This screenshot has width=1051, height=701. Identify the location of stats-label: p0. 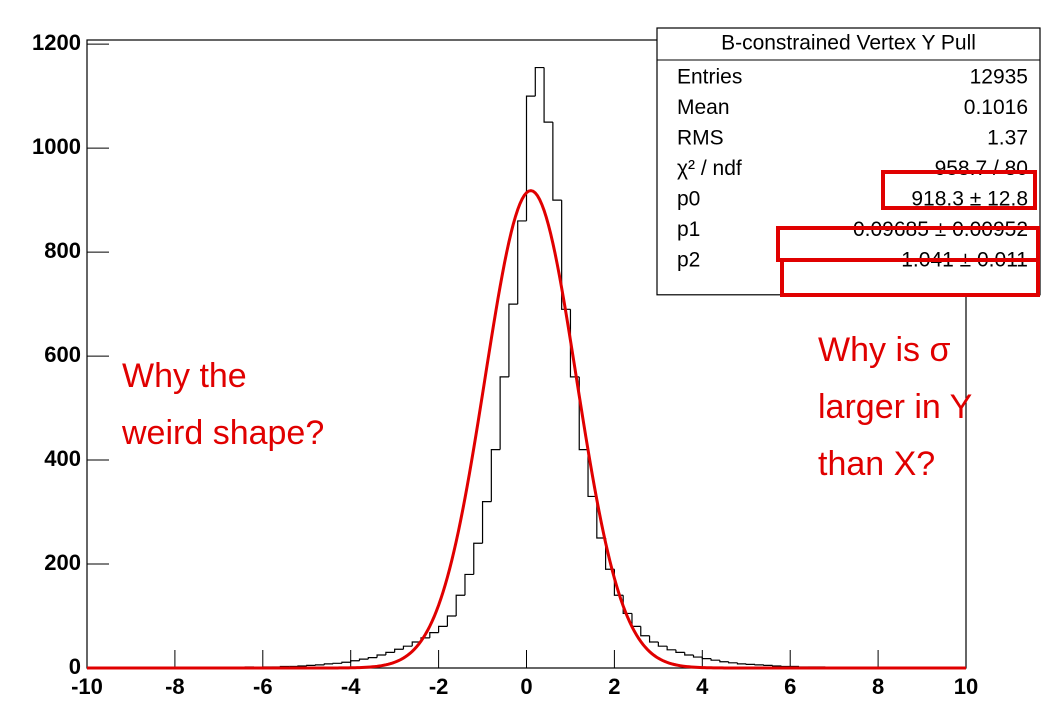
(688, 199).